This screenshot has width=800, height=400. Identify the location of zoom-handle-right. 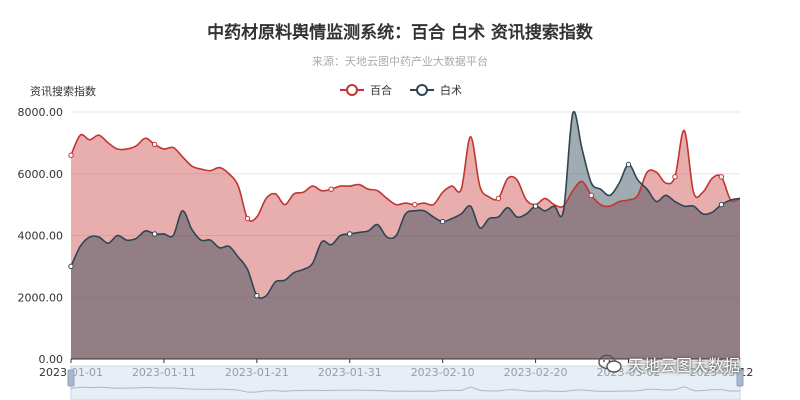
(740, 378).